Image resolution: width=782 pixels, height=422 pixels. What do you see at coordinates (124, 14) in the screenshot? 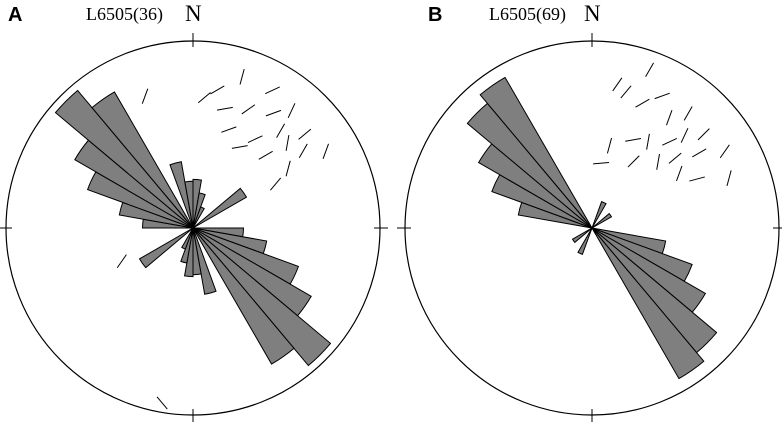
I see `panel-title-a: L6505(36)` at bounding box center [124, 14].